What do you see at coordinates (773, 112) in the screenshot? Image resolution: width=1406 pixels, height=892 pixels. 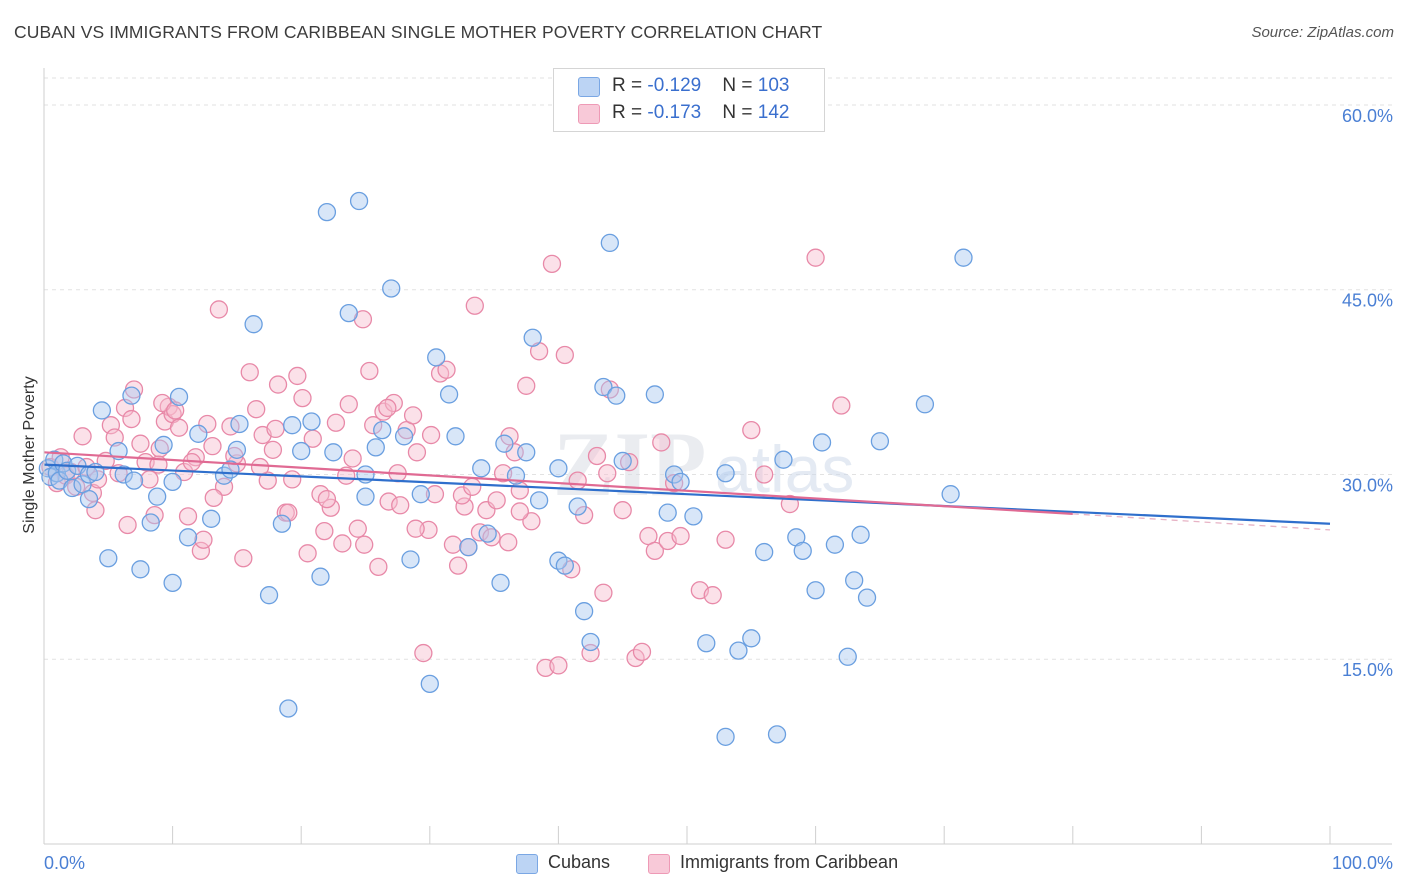 I see `legend-n-value: 142` at bounding box center [773, 112].